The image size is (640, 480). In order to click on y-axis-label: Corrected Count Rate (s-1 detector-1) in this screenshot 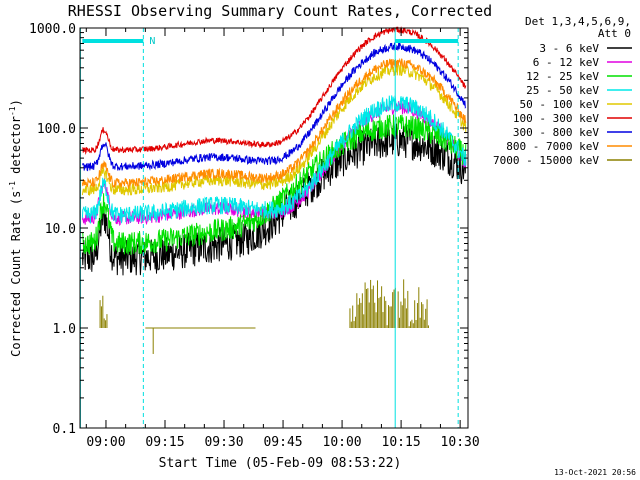, I will do `click(15, 228)`.